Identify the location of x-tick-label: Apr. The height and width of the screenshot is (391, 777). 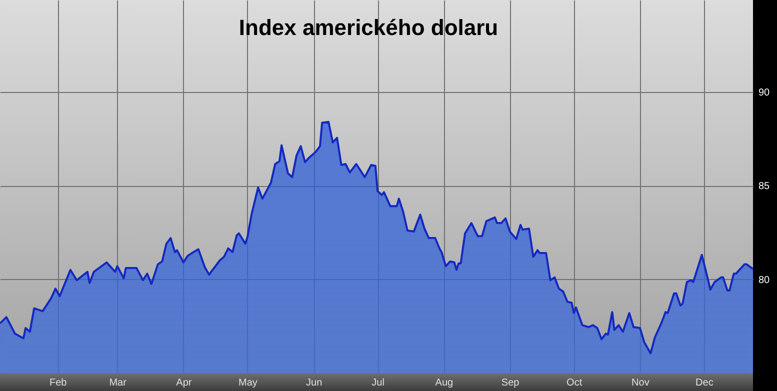
(184, 383).